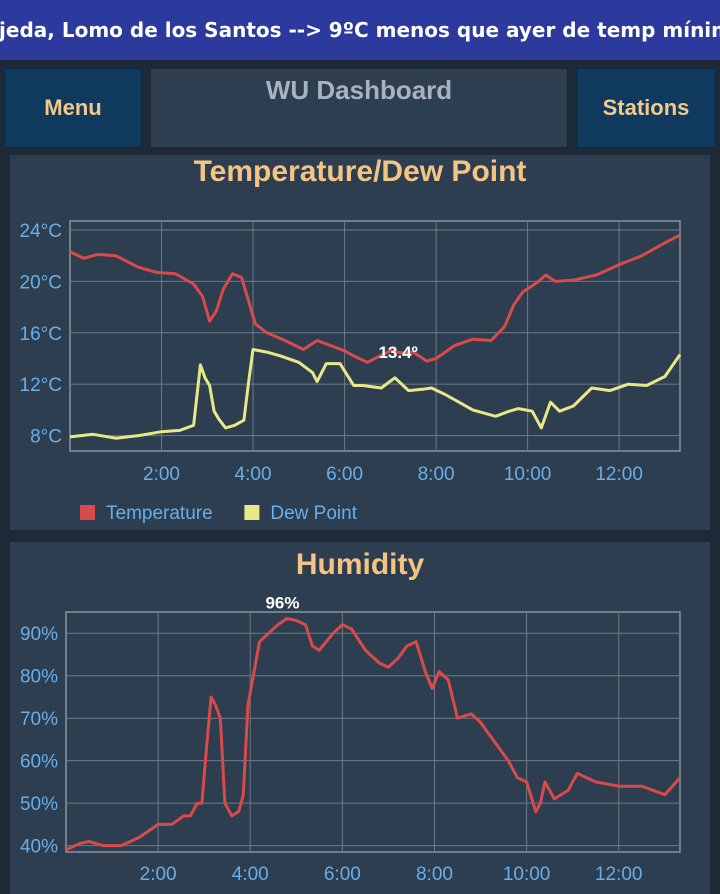  I want to click on series-line-temperature, so click(375, 298).